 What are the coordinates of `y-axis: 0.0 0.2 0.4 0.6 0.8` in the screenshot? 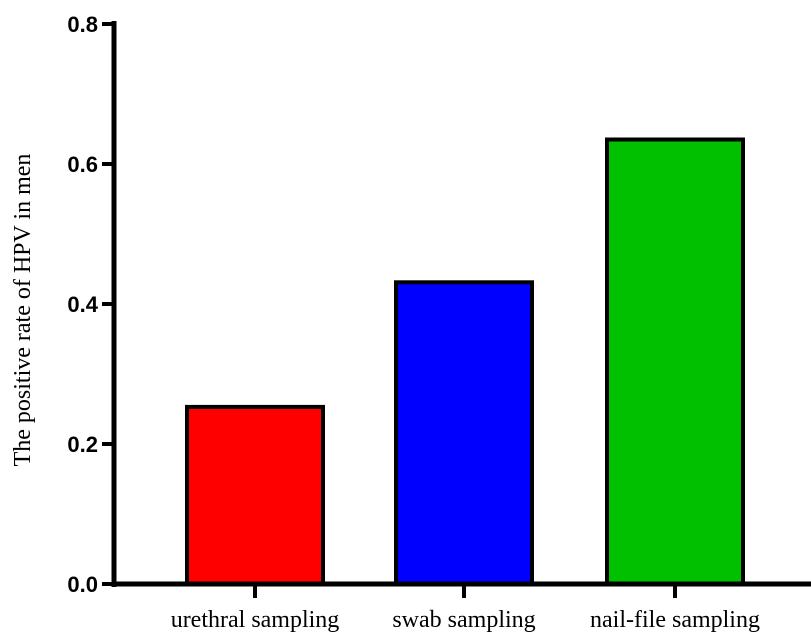 It's located at (92, 304).